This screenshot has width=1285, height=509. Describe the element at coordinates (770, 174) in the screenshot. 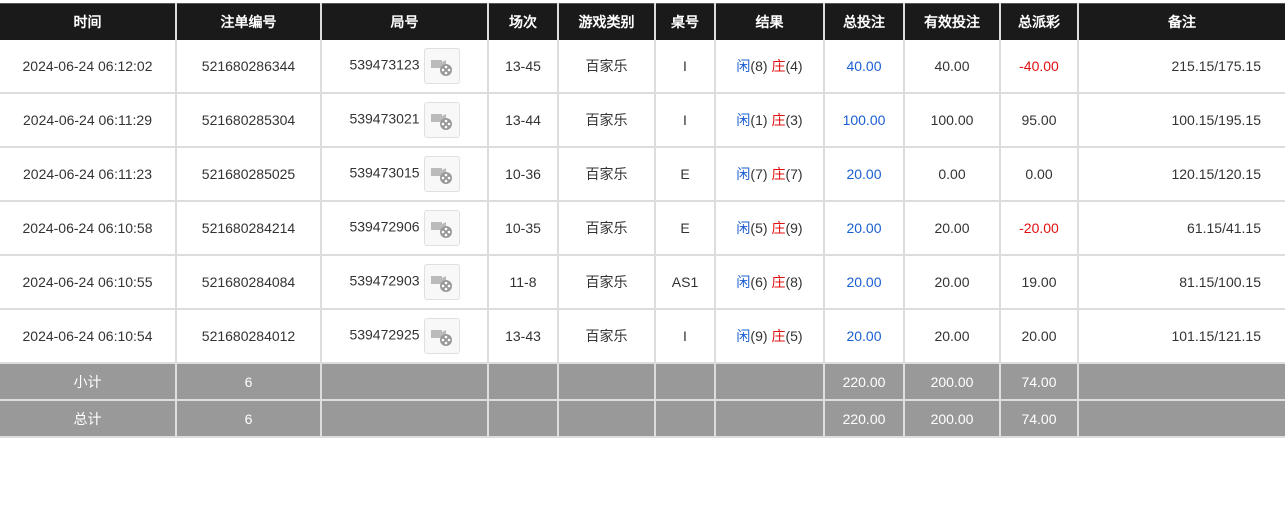

I see `result-cell: 闲(7) 庄(7)` at that location.